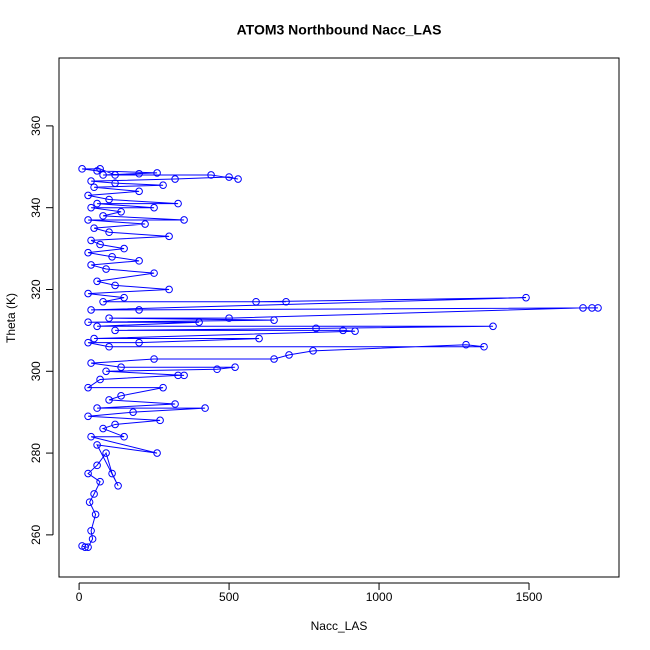  I want to click on x-tick-label: 1500, so click(529, 597).